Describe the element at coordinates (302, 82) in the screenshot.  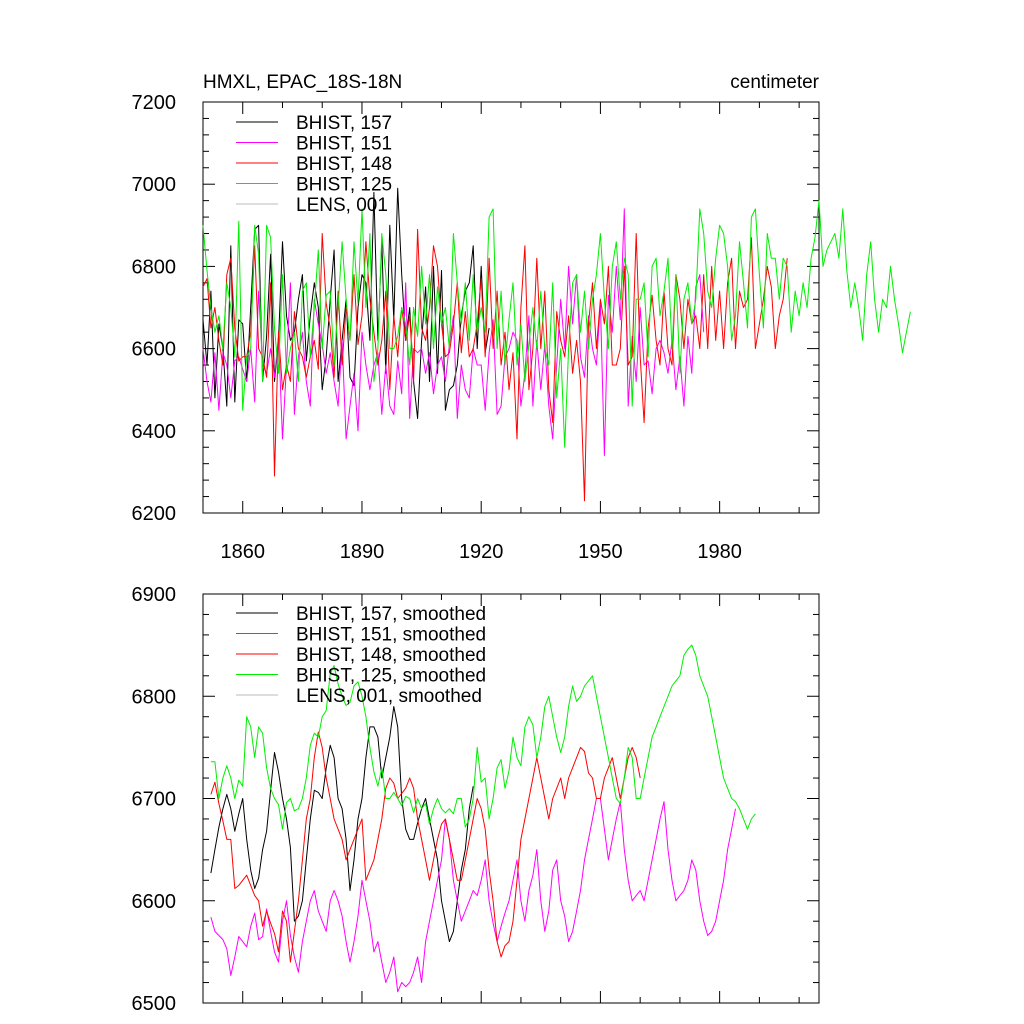
I see `top-chart-title: HMXL, EPAC_18S-18N` at that location.